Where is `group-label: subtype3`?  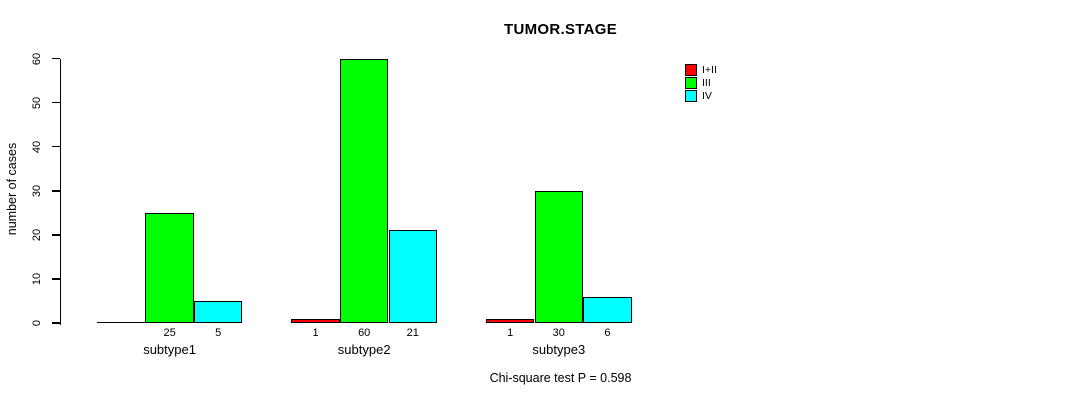
group-label: subtype3 is located at coordinates (559, 349).